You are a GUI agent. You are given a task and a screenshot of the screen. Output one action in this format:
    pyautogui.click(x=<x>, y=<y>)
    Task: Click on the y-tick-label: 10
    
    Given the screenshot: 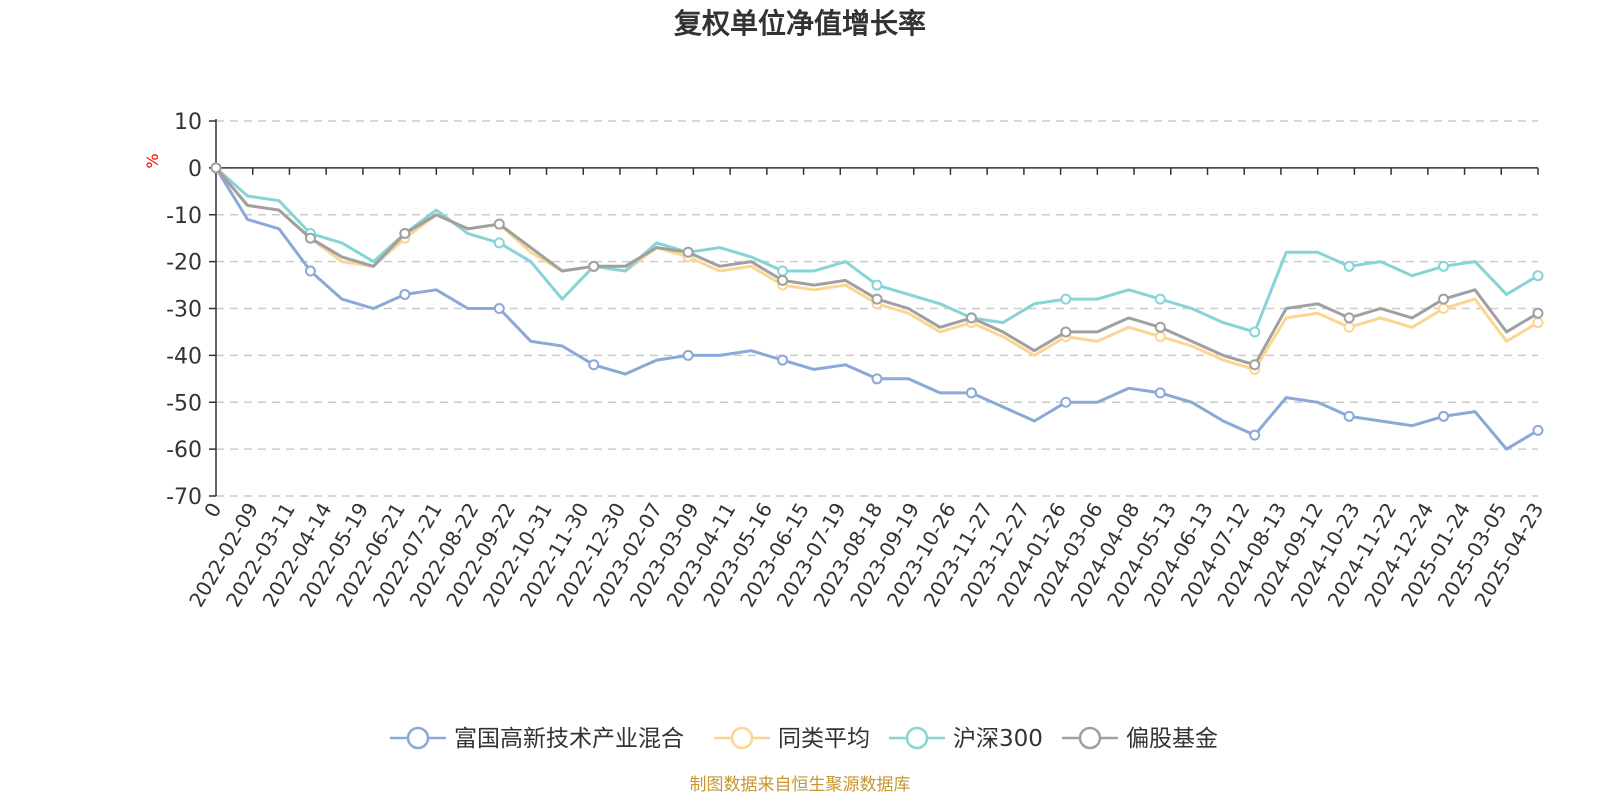 What is the action you would take?
    pyautogui.click(x=188, y=122)
    